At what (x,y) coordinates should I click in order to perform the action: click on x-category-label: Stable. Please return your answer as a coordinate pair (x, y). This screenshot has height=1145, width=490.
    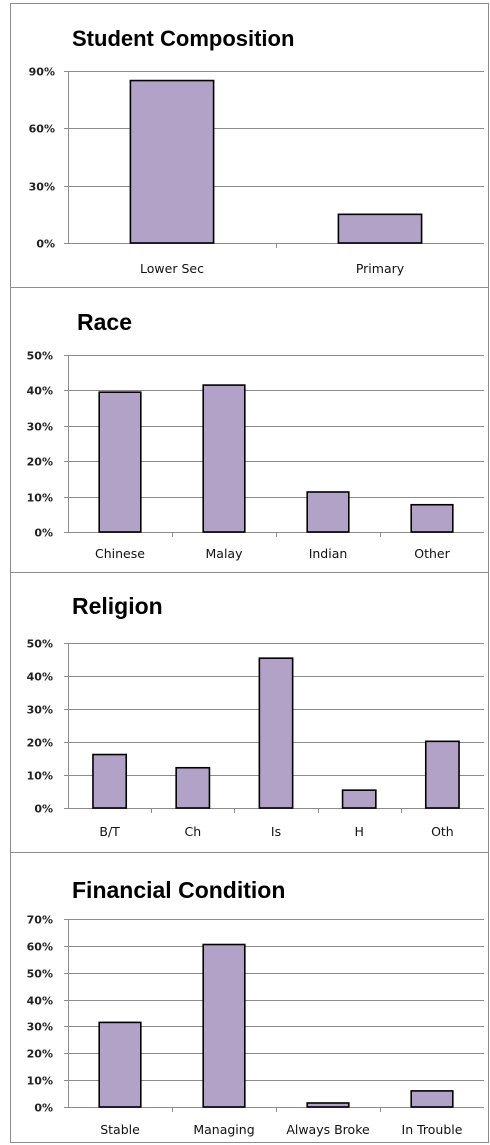
    Looking at the image, I should click on (120, 1129).